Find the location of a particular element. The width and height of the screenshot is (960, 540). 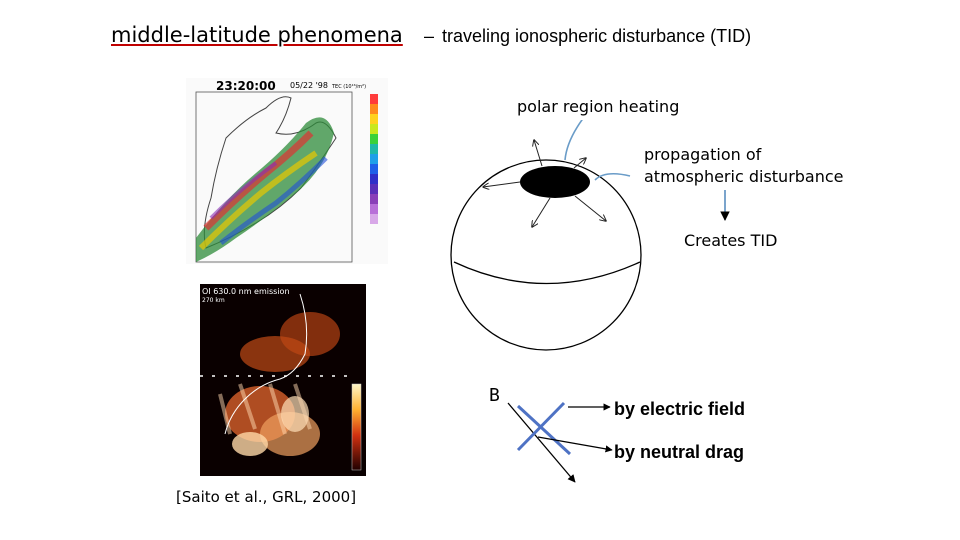

polar-cap is located at coordinates (555, 182).